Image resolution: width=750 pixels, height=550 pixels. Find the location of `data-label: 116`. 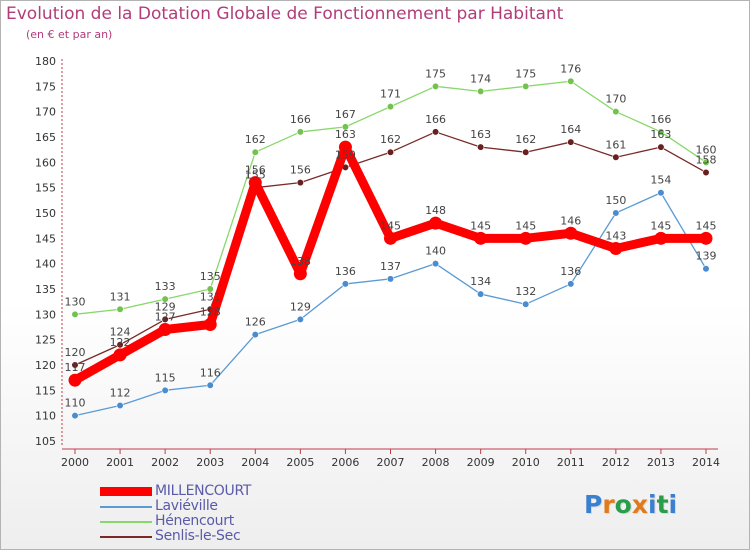

data-label: 116 is located at coordinates (210, 372).